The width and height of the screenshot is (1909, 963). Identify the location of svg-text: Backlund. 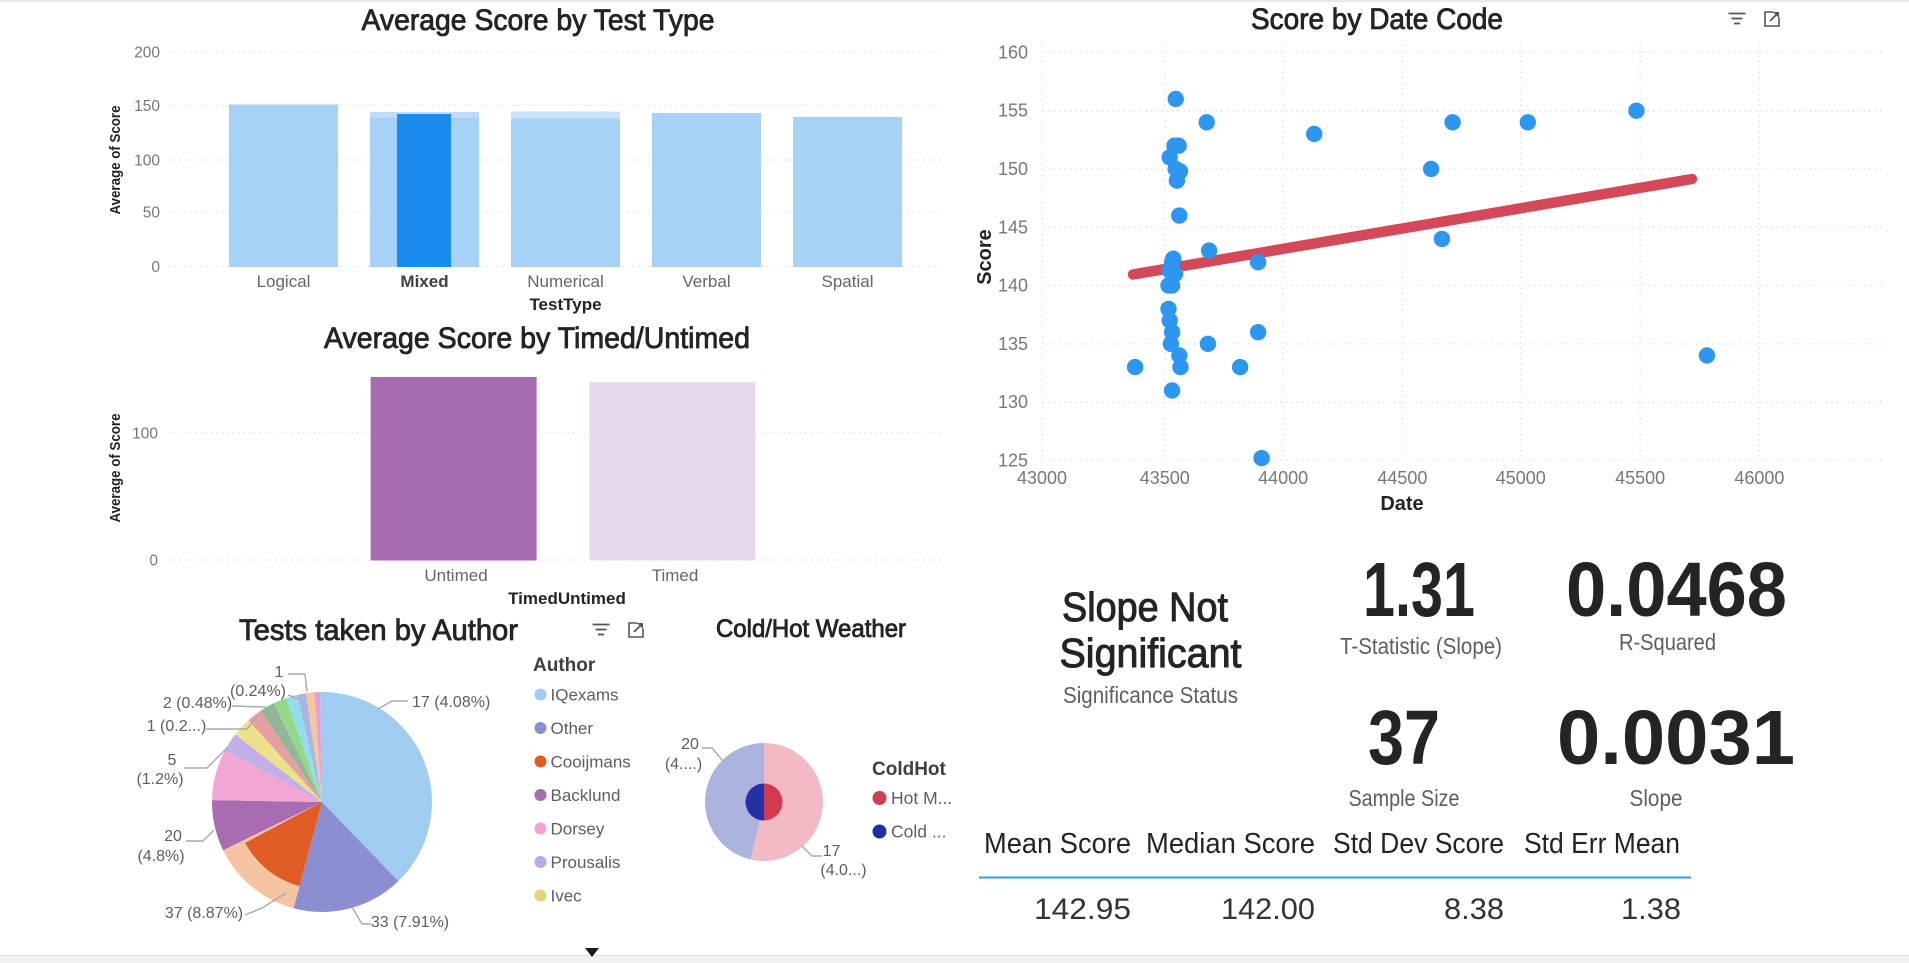
(586, 795).